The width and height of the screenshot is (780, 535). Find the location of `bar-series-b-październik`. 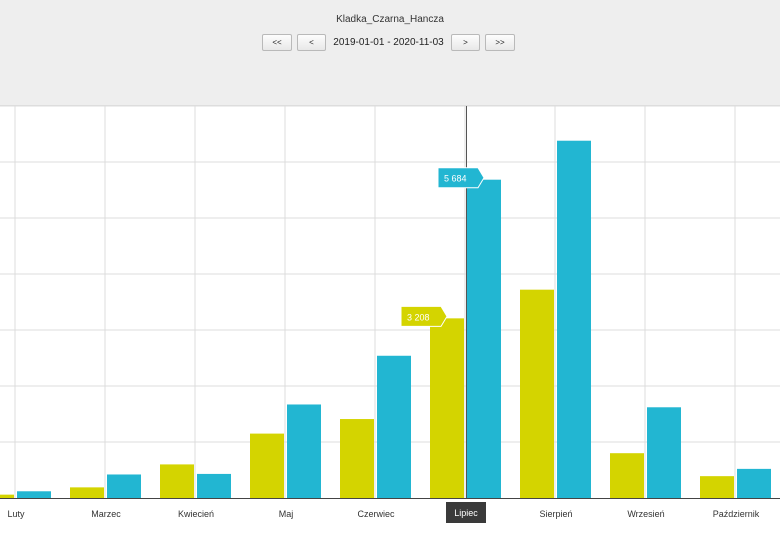

bar-series-b-październik is located at coordinates (754, 483).